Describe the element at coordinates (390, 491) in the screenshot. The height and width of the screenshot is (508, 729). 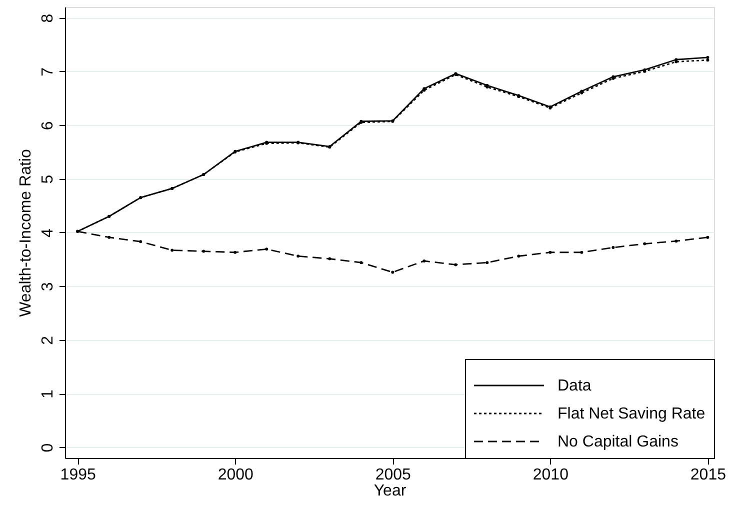
I see `x-axis-title: Year` at that location.